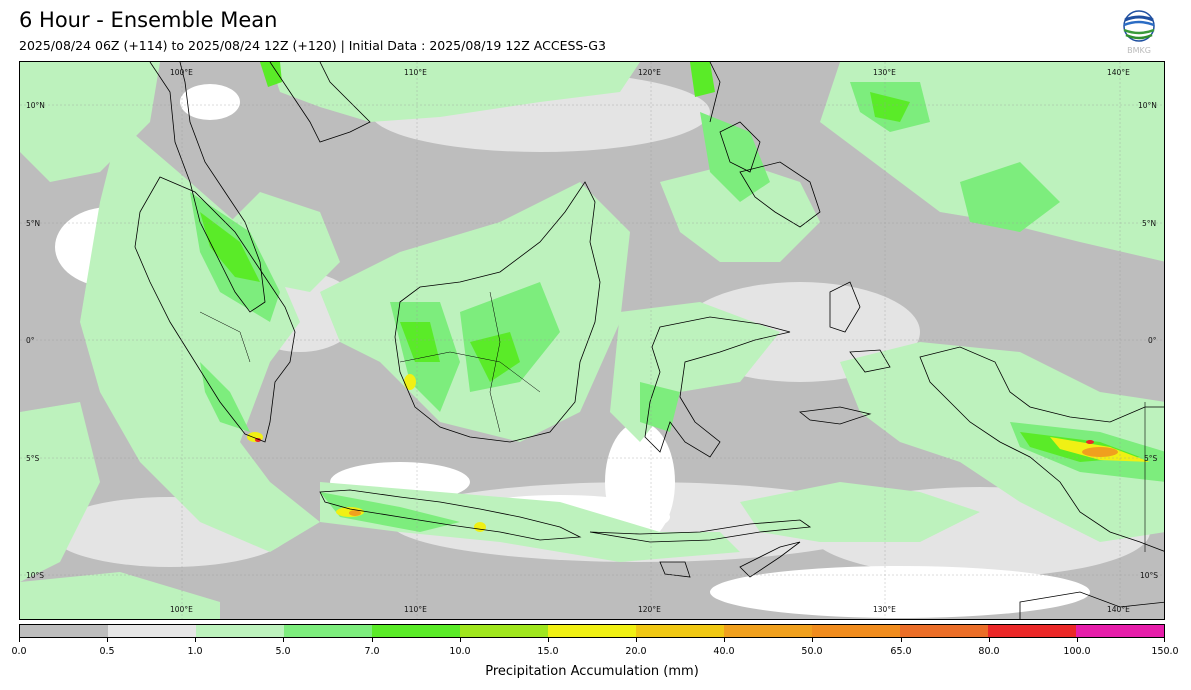 This screenshot has height=690, width=1191. I want to click on lon-label-top: 100°E, so click(181, 72).